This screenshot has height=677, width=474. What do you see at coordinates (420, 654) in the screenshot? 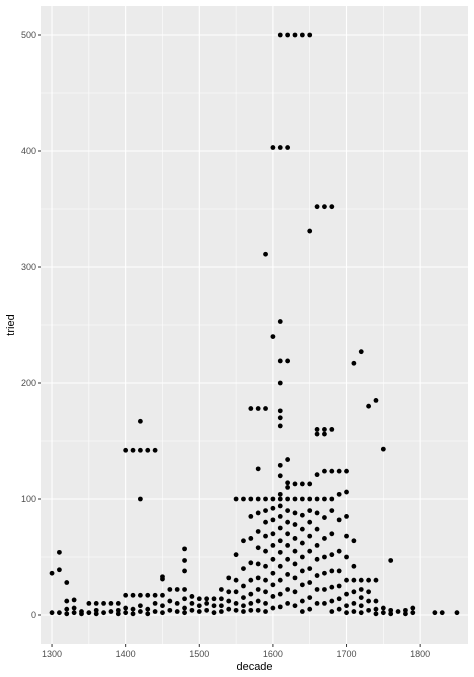
I see `x-tick-label: 1800` at bounding box center [420, 654].